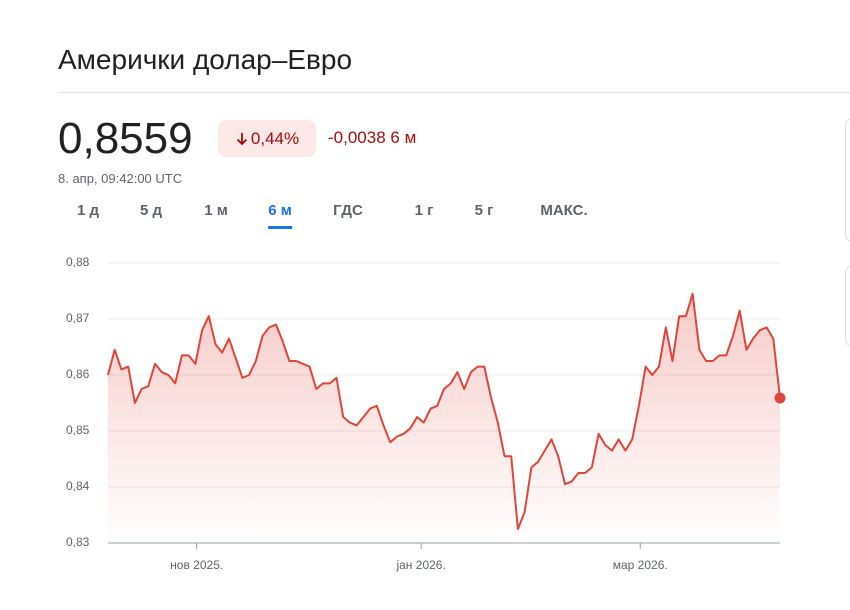 Image resolution: width=850 pixels, height=610 pixels. I want to click on change: -0,0038 6 м, so click(372, 138).